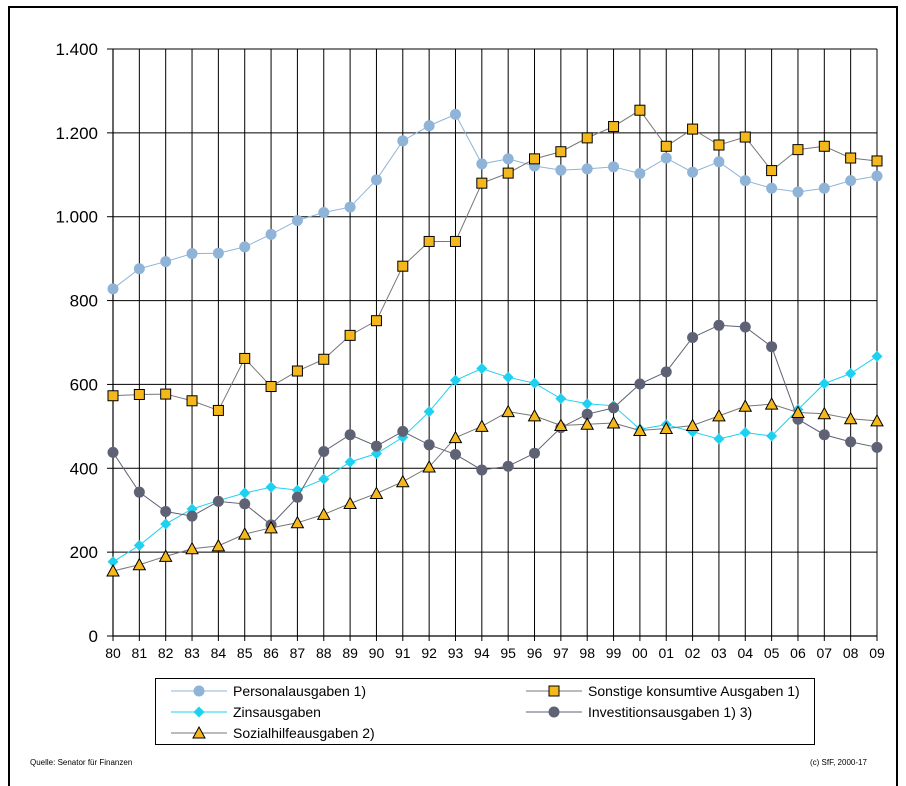  What do you see at coordinates (587, 653) in the screenshot?
I see `x-tick-label: 98` at bounding box center [587, 653].